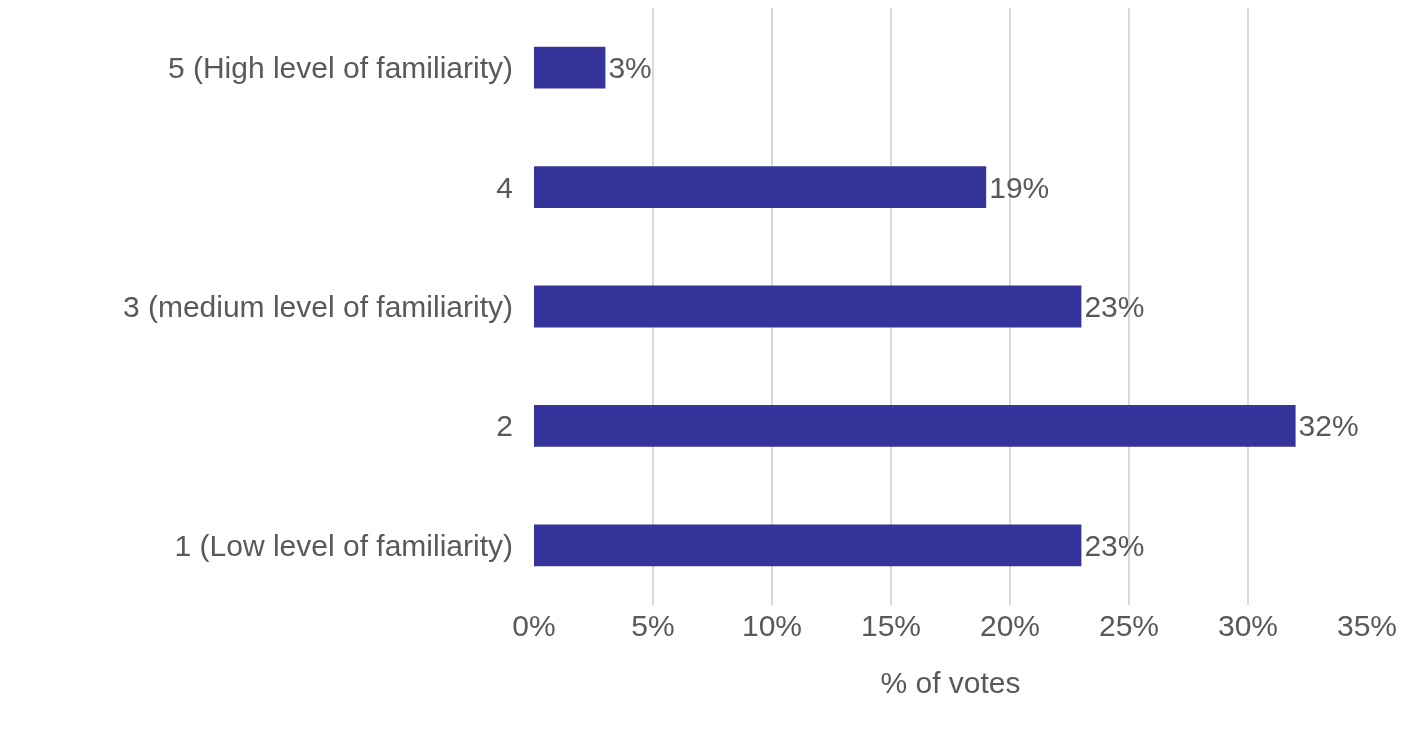 This screenshot has width=1406, height=739. What do you see at coordinates (653, 625) in the screenshot?
I see `x-tick-label: 5%` at bounding box center [653, 625].